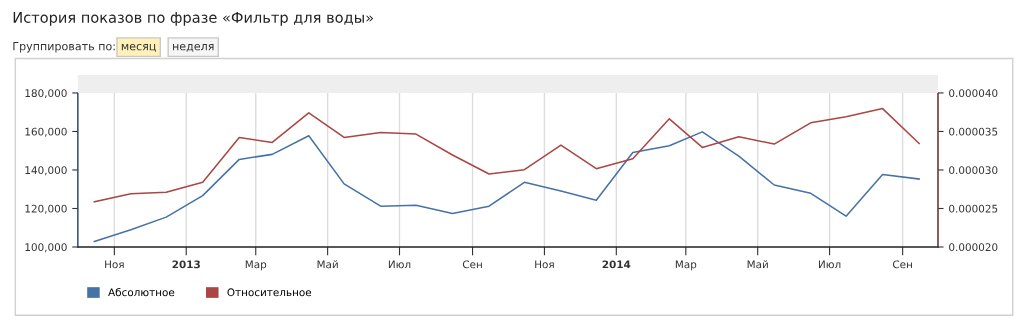  Describe the element at coordinates (973, 131) in the screenshot. I see `y2-tick-label: 0.000035` at that location.